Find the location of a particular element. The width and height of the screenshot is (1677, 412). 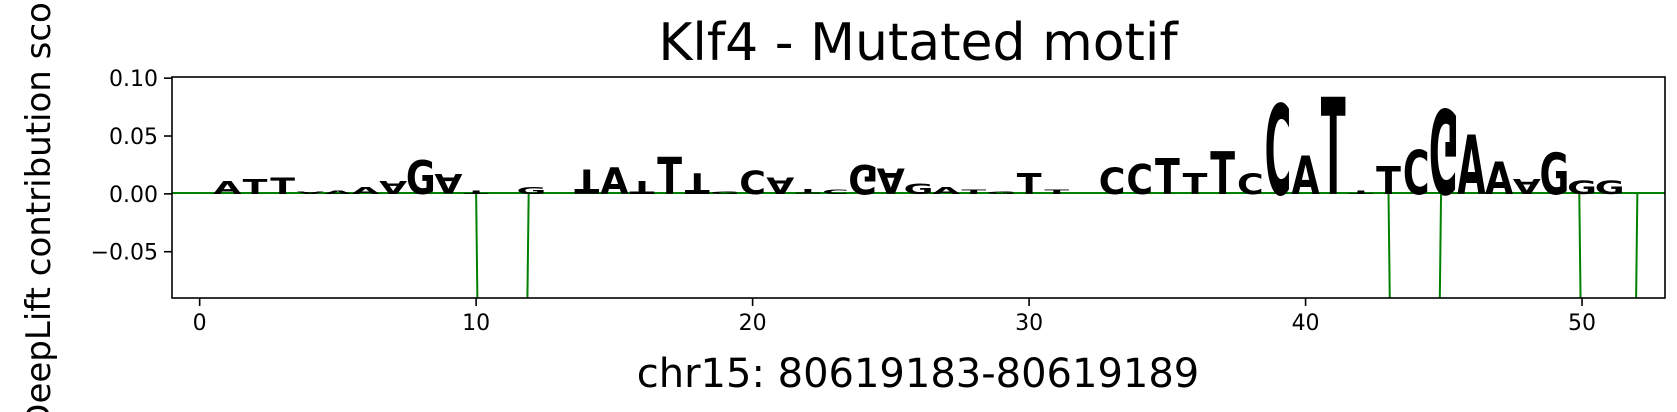

chart-title: Klf4 - Mutated motif is located at coordinates (918, 43).